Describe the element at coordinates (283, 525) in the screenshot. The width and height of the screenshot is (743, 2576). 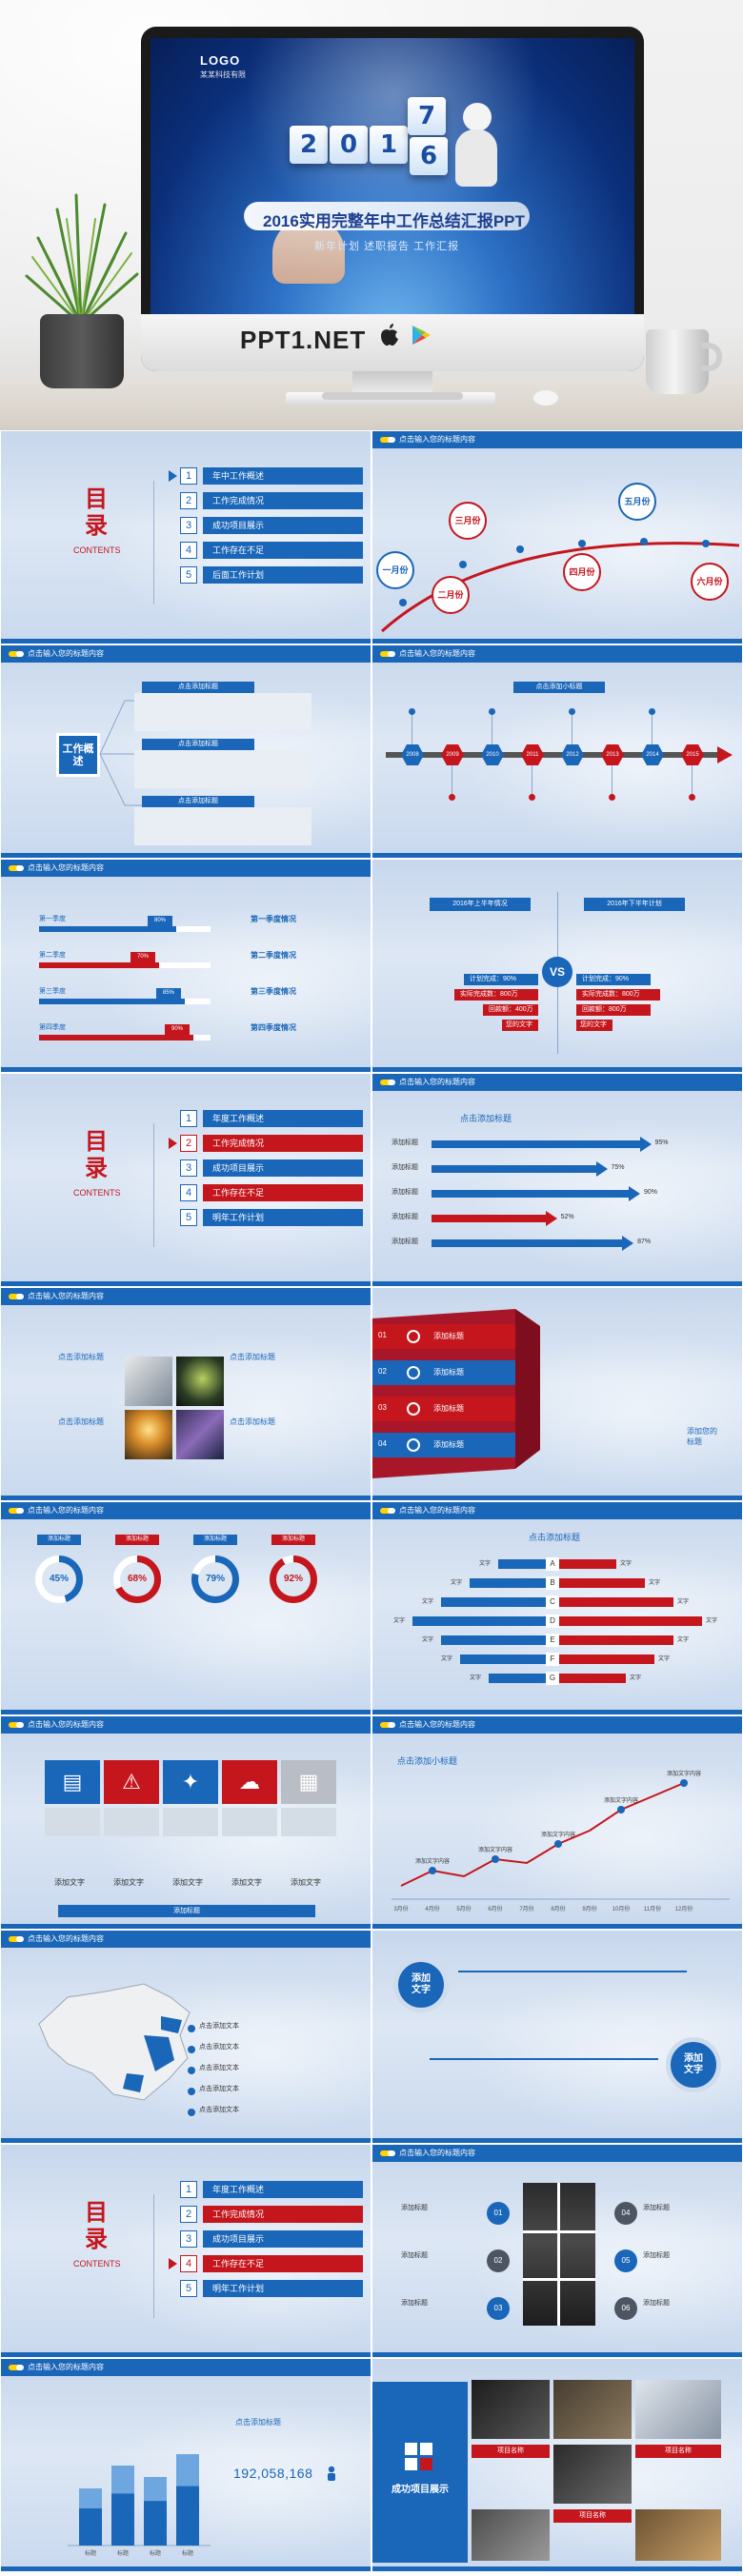
I see `toc-label: 成功项目展示` at that location.